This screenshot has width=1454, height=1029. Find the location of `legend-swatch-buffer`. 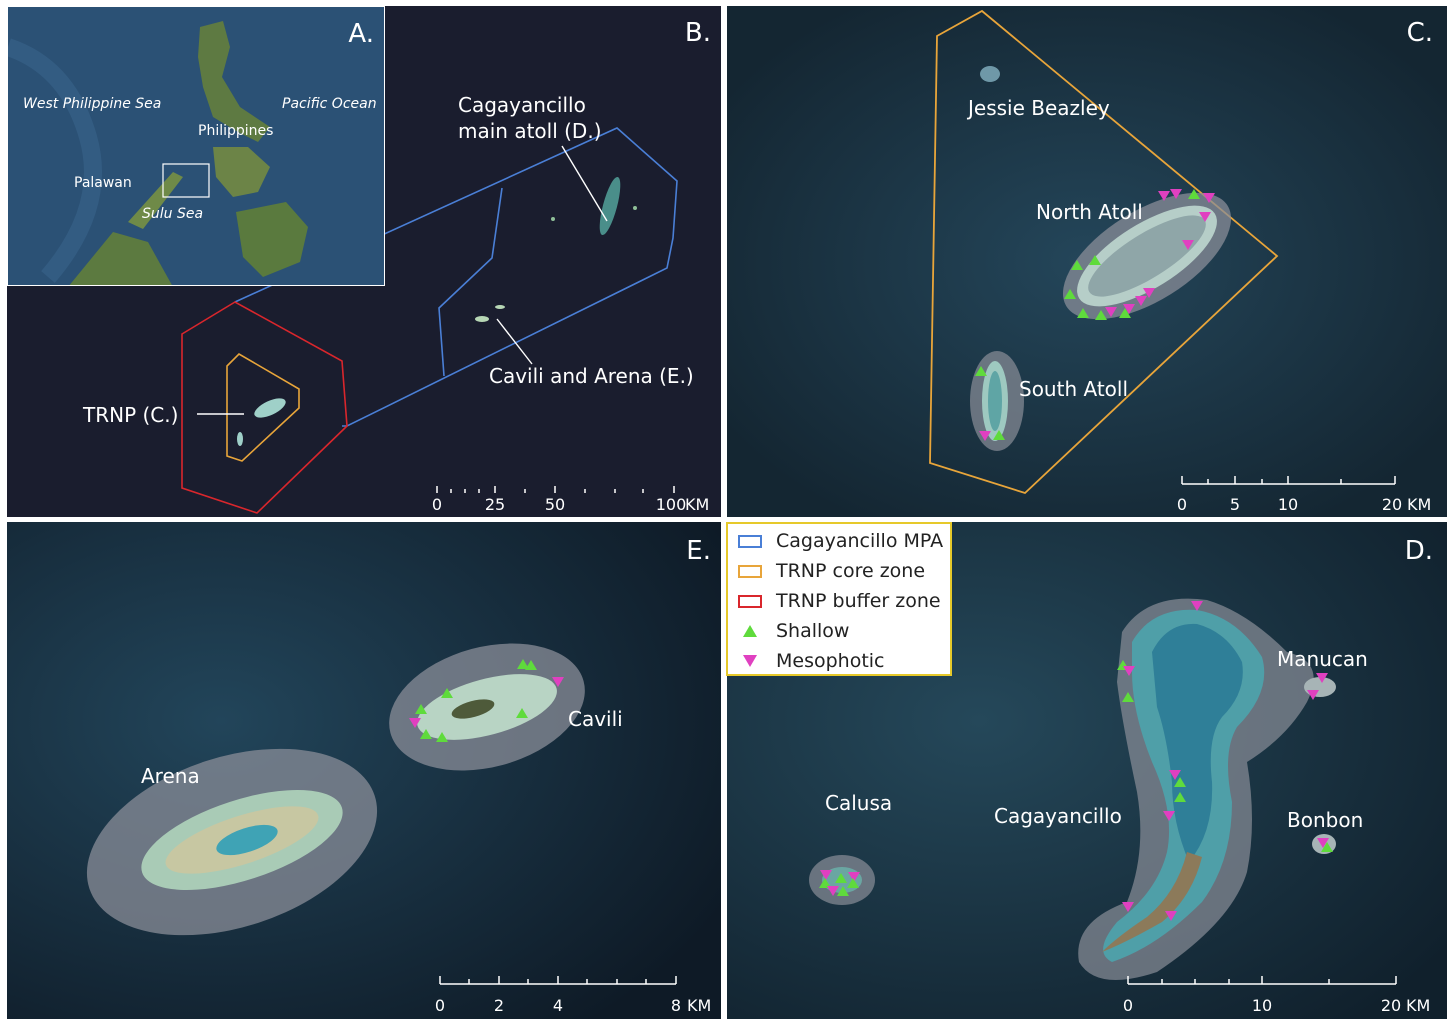

legend-swatch-buffer is located at coordinates (750, 601).